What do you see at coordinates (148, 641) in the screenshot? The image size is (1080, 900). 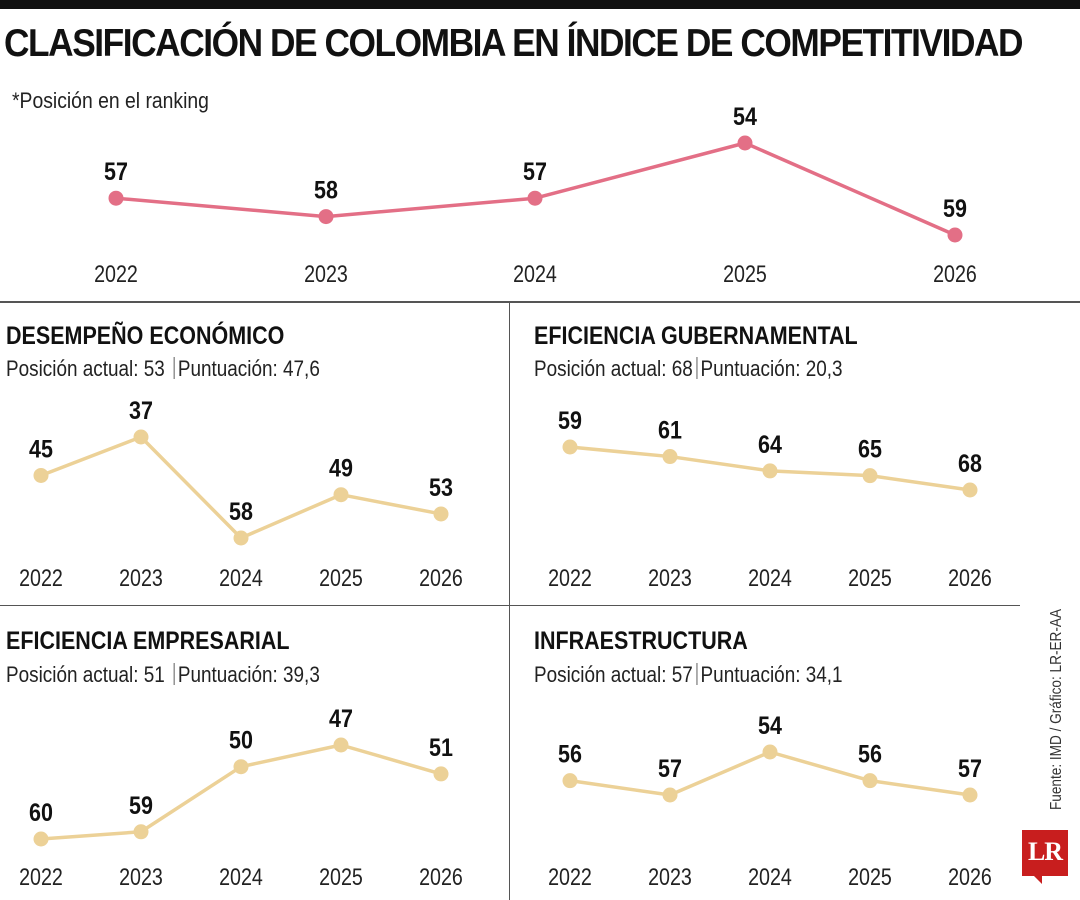 I see `panel-title-empresarial: EFICIENCIA EMPRESARIAL` at bounding box center [148, 641].